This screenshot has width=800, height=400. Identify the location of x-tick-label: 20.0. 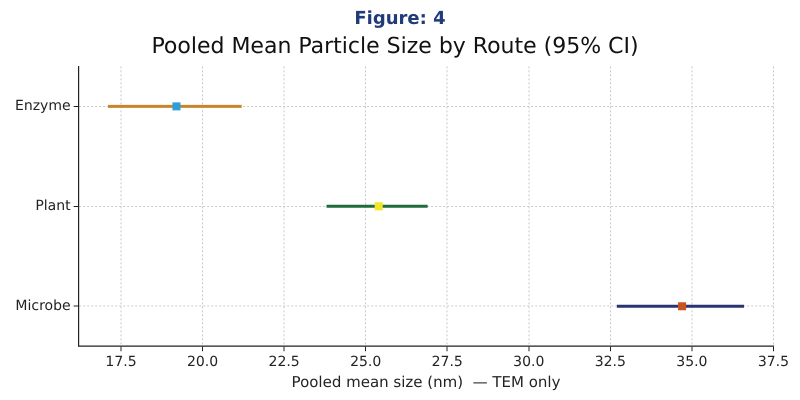
(202, 362).